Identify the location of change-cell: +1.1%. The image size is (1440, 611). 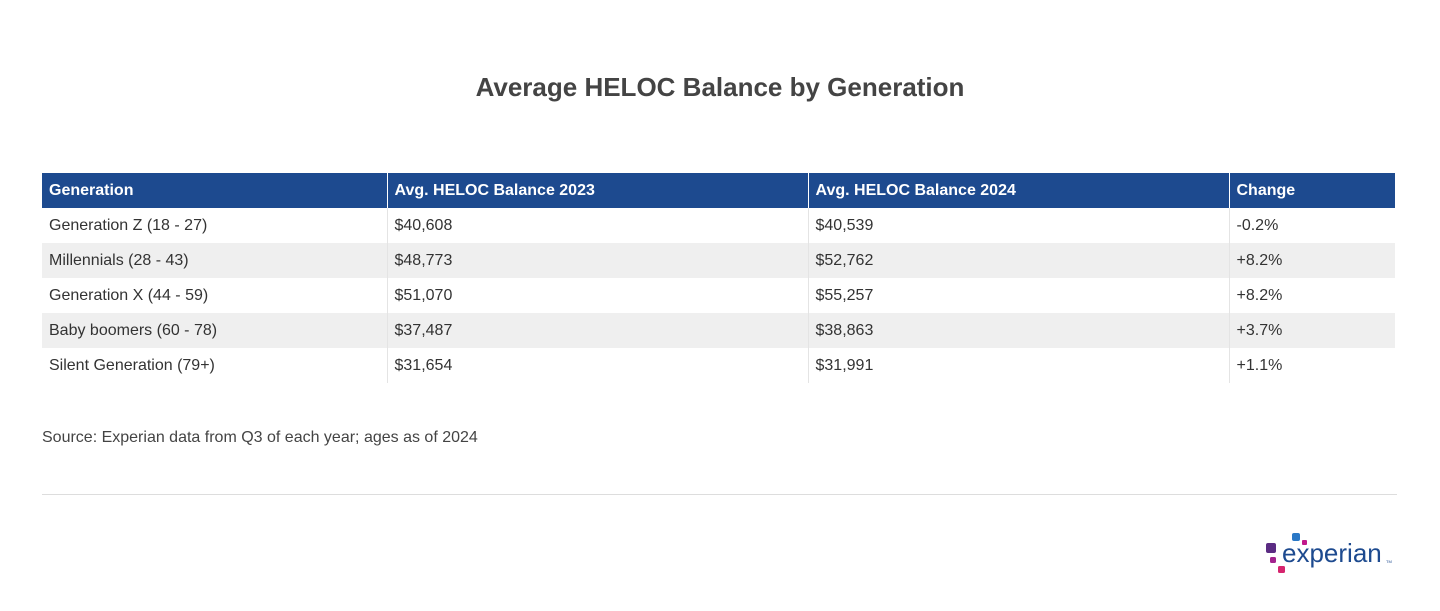
(1259, 365).